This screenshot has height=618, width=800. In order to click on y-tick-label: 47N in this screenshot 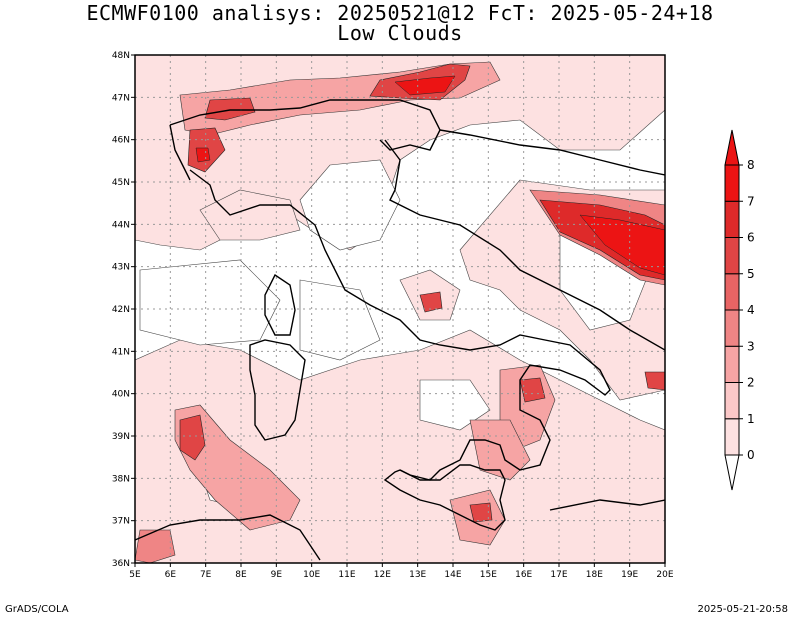, I will do `click(121, 98)`.